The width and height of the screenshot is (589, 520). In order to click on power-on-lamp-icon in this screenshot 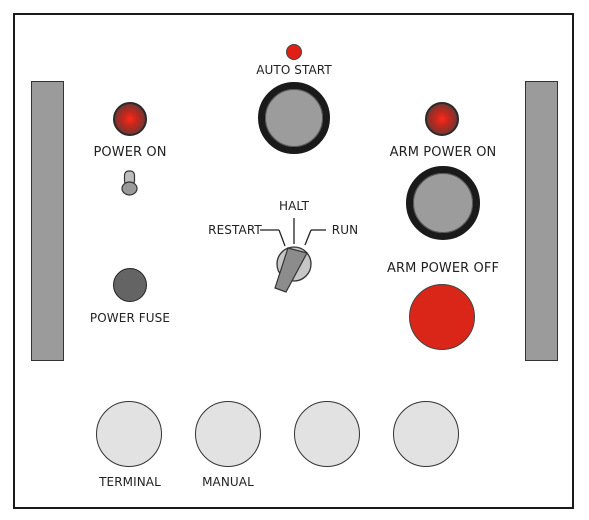, I will do `click(130, 119)`.